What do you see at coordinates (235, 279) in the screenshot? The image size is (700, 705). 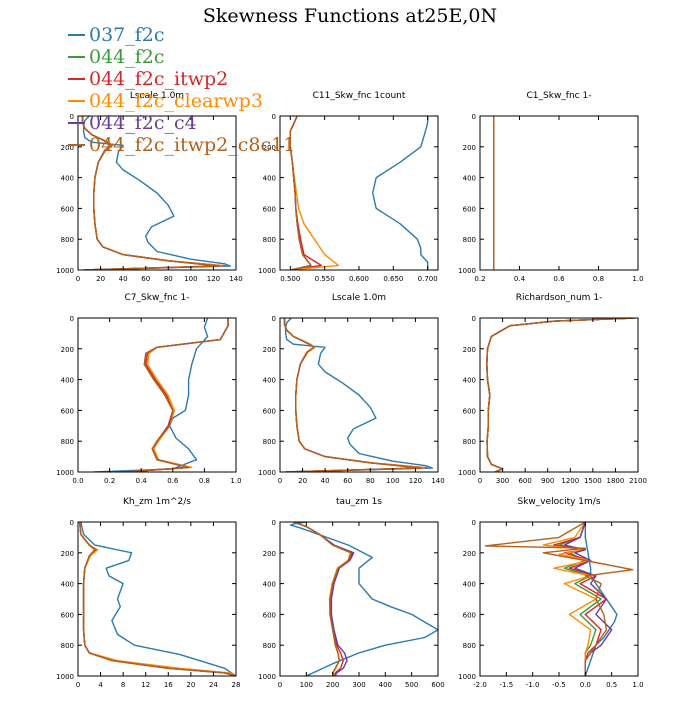 I see `x-tick-label: 140` at bounding box center [235, 279].